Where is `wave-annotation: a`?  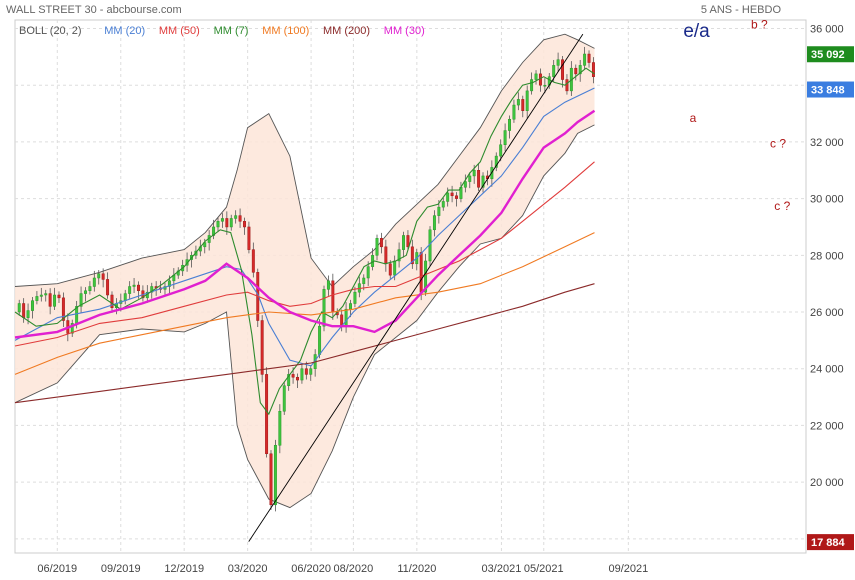
wave-annotation: a is located at coordinates (693, 118).